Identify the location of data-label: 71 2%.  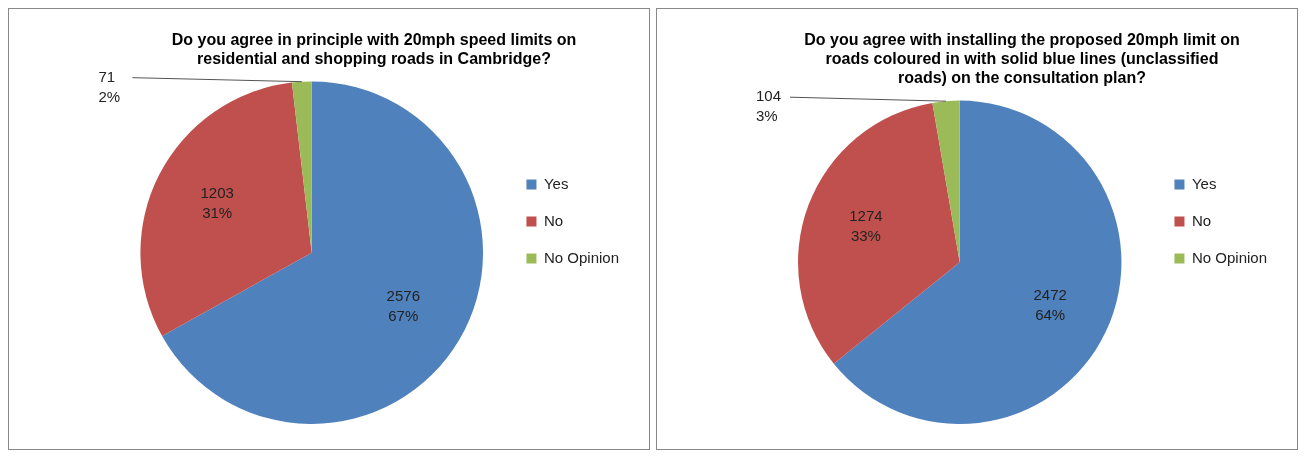
(109, 86).